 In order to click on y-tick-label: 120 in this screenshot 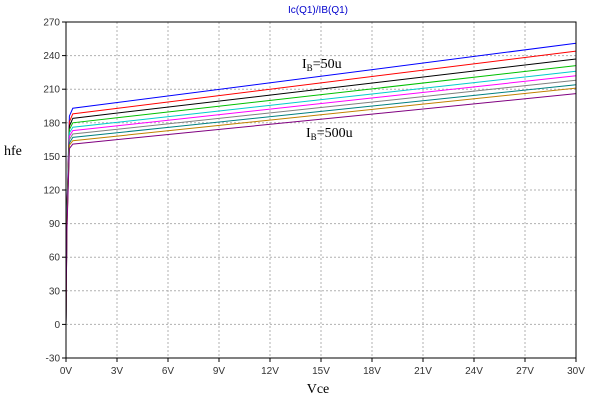, I will do `click(51, 191)`.